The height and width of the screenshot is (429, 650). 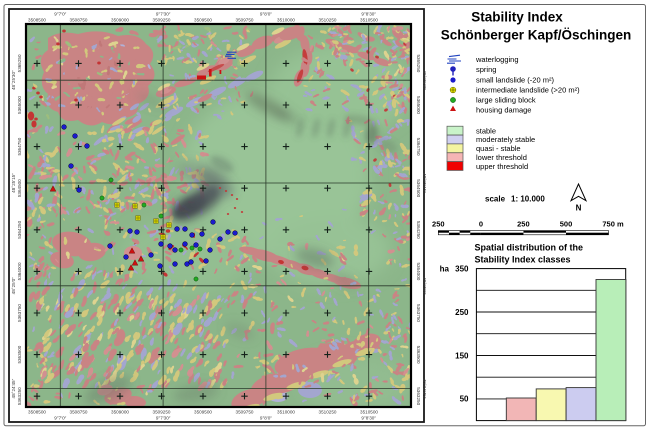 I want to click on svg-text: 1: 10.000, so click(x=528, y=199).